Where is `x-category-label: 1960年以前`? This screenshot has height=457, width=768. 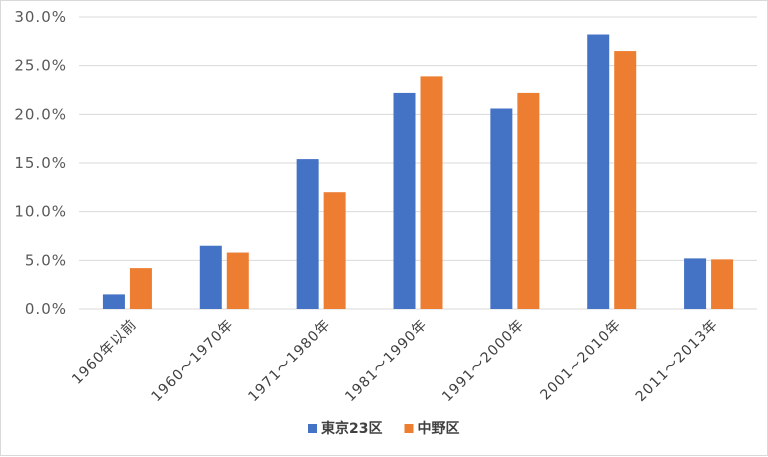 x-category-label: 1960年以前 is located at coordinates (104, 352).